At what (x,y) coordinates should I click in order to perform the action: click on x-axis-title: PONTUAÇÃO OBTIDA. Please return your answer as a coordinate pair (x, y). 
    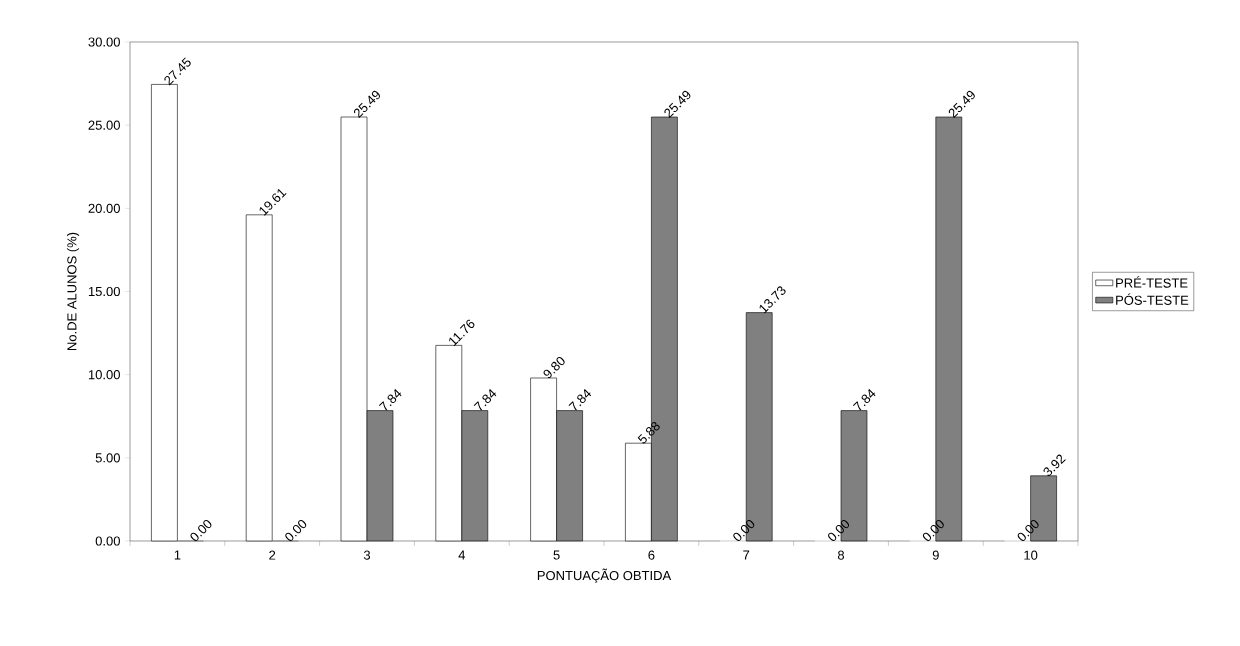
    Looking at the image, I should click on (604, 575).